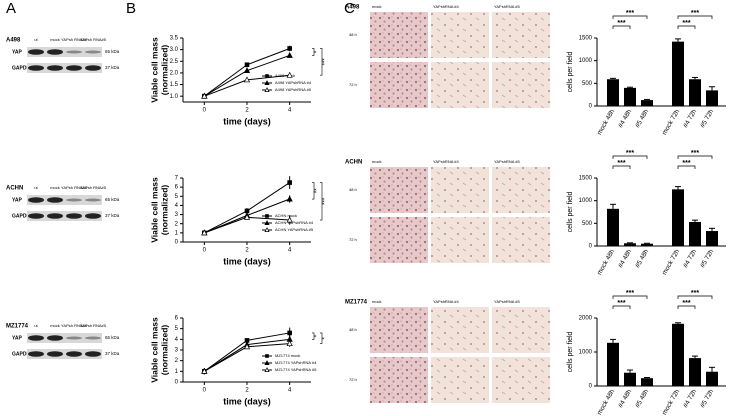  Describe the element at coordinates (74, 187) in the screenshot. I see `lane-label: YAPsh RNA#4` at that location.